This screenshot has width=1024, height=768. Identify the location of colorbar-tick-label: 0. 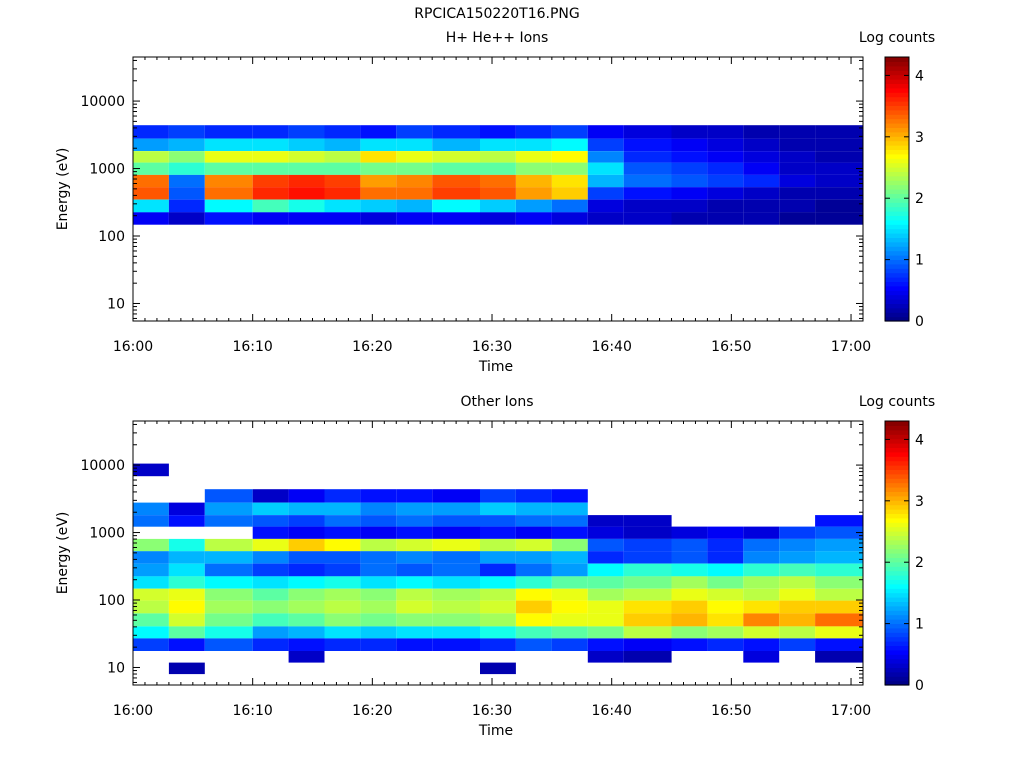
(919, 322).